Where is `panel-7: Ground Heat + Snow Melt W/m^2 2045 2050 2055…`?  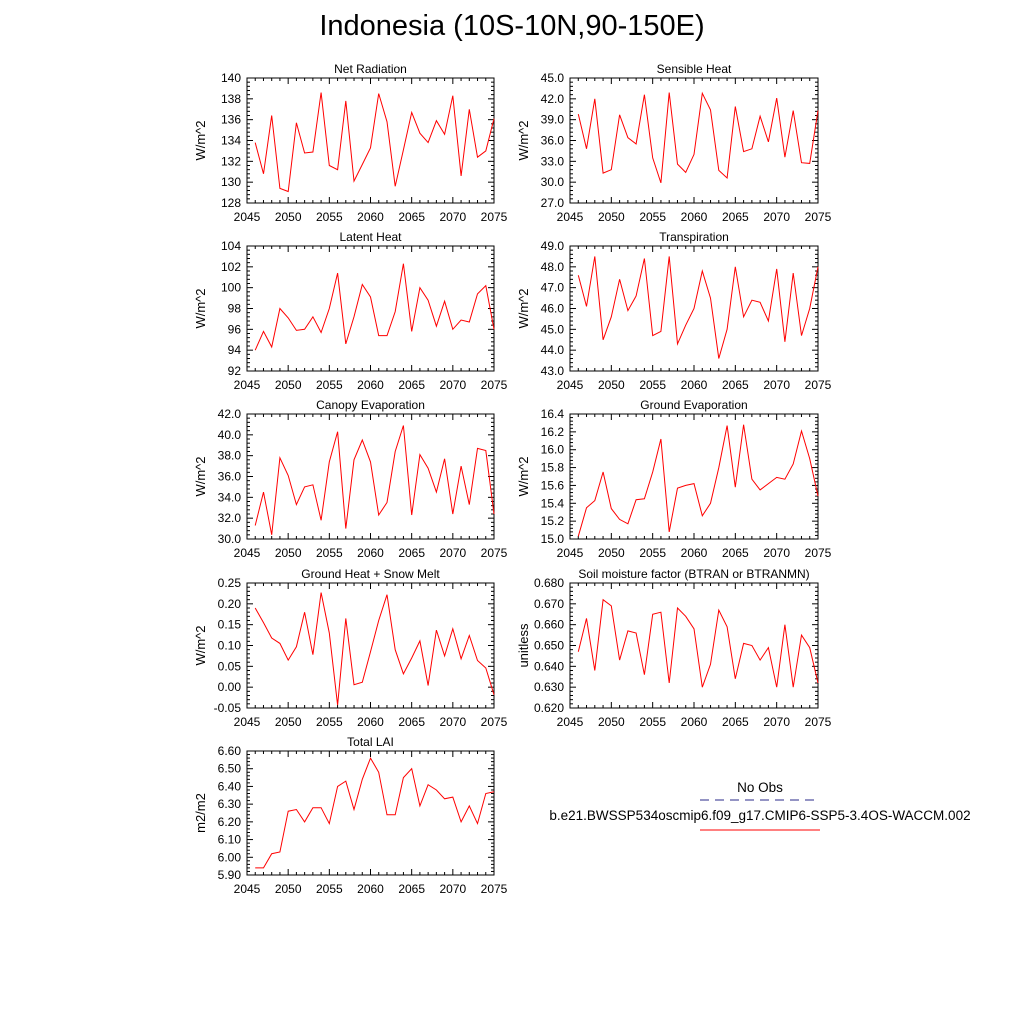 panel-7: Ground Heat + Snow Melt W/m^2 2045 2050 2055… is located at coordinates (350, 648).